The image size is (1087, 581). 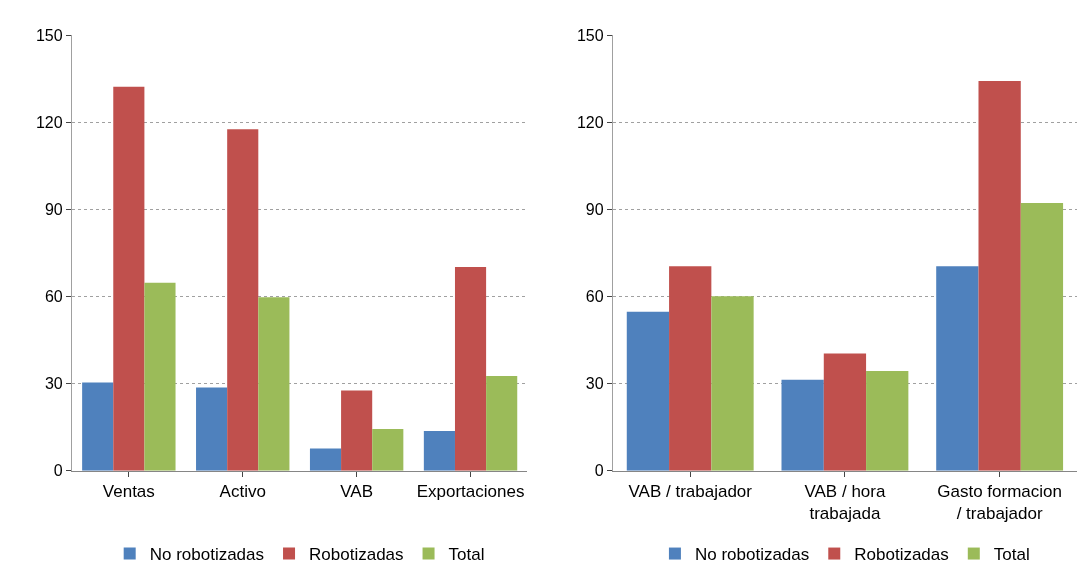 What do you see at coordinates (357, 492) in the screenshot?
I see `x-tick-label: VAB` at bounding box center [357, 492].